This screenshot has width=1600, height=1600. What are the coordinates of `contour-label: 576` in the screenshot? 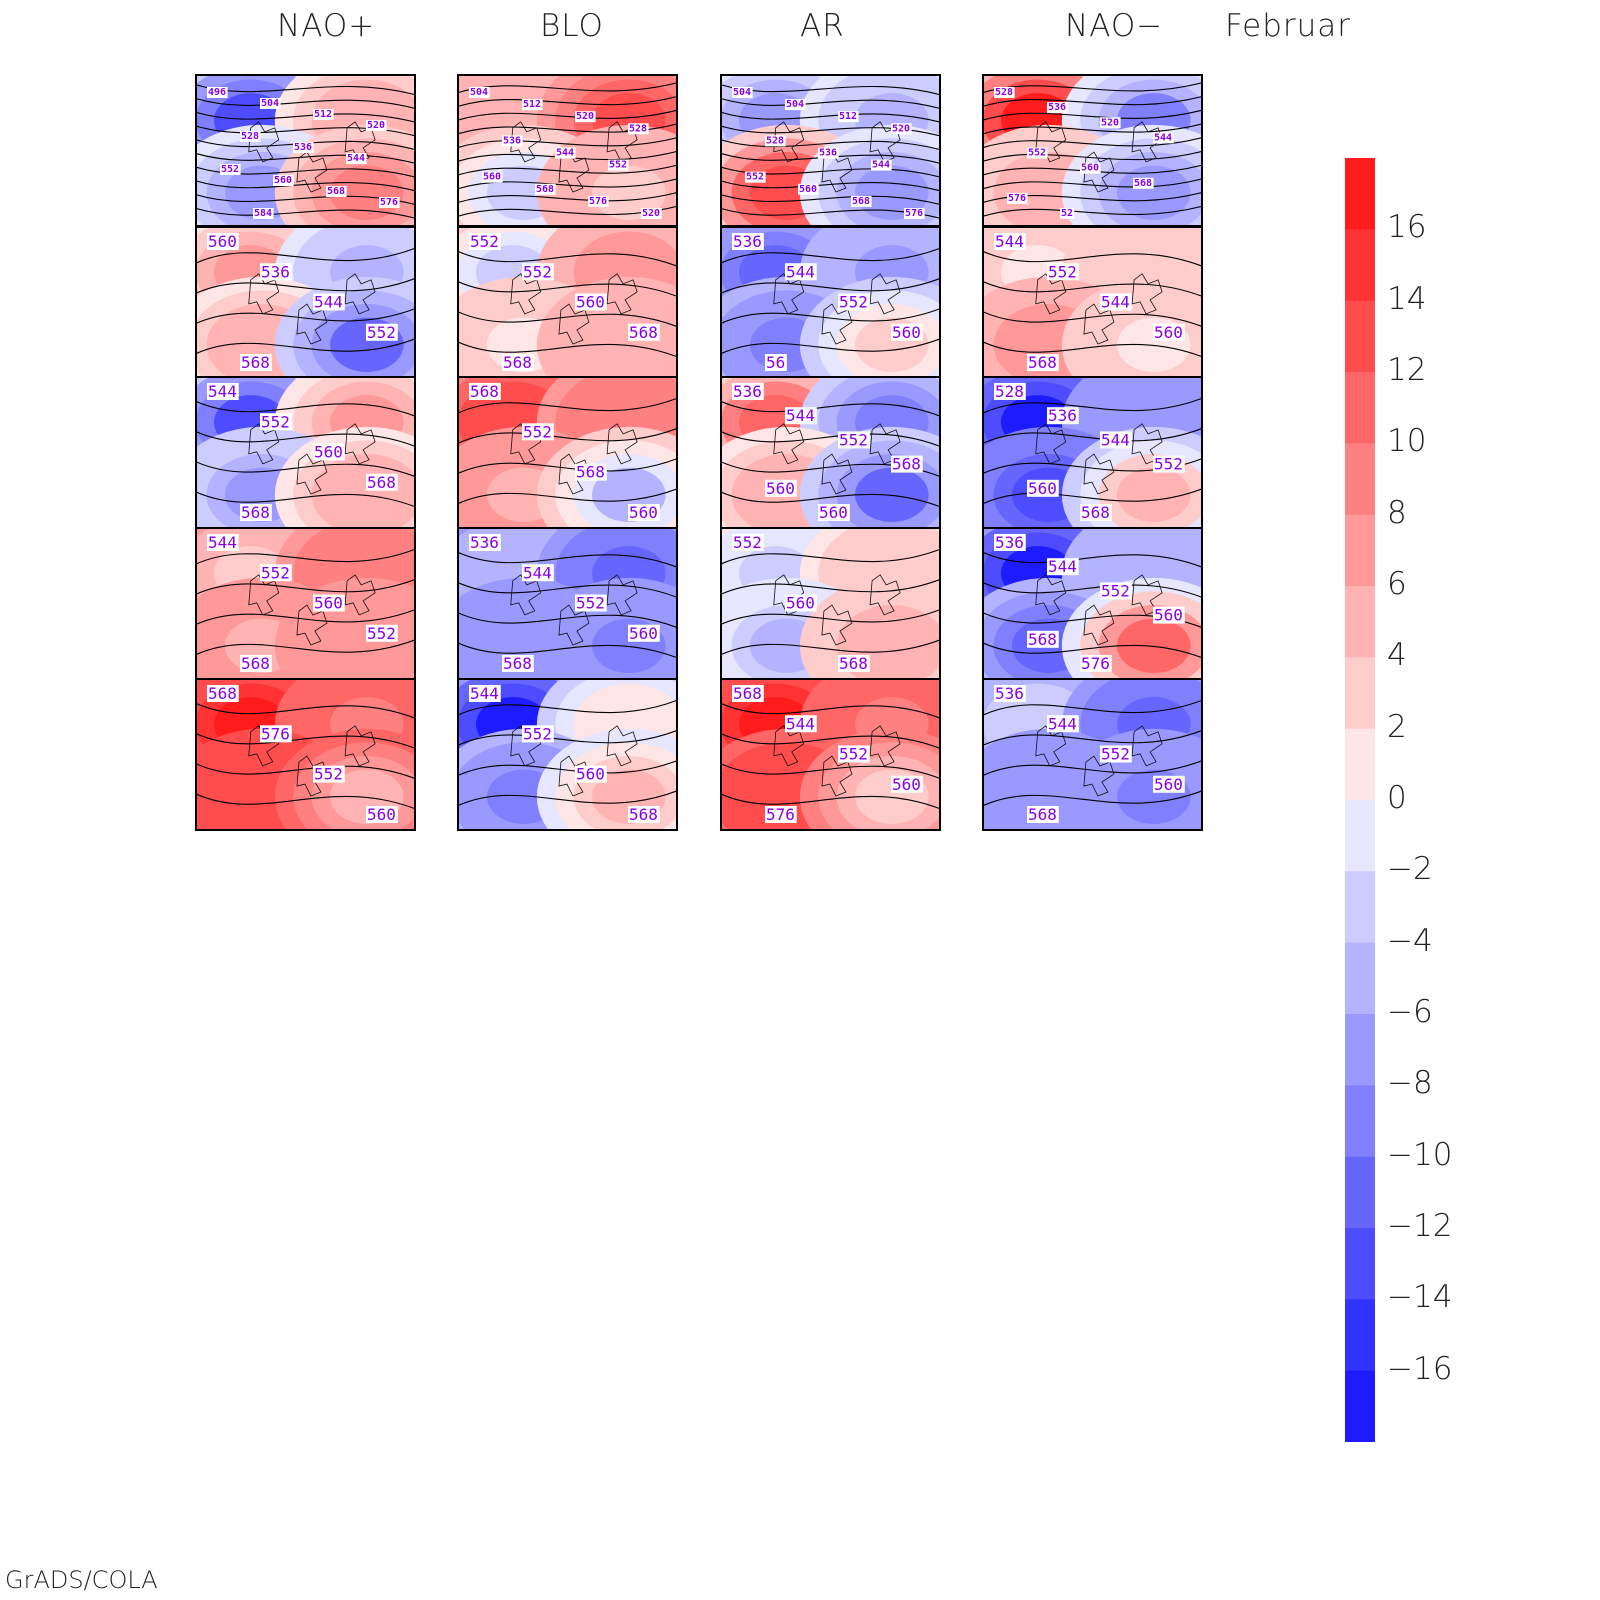 It's located at (389, 202).